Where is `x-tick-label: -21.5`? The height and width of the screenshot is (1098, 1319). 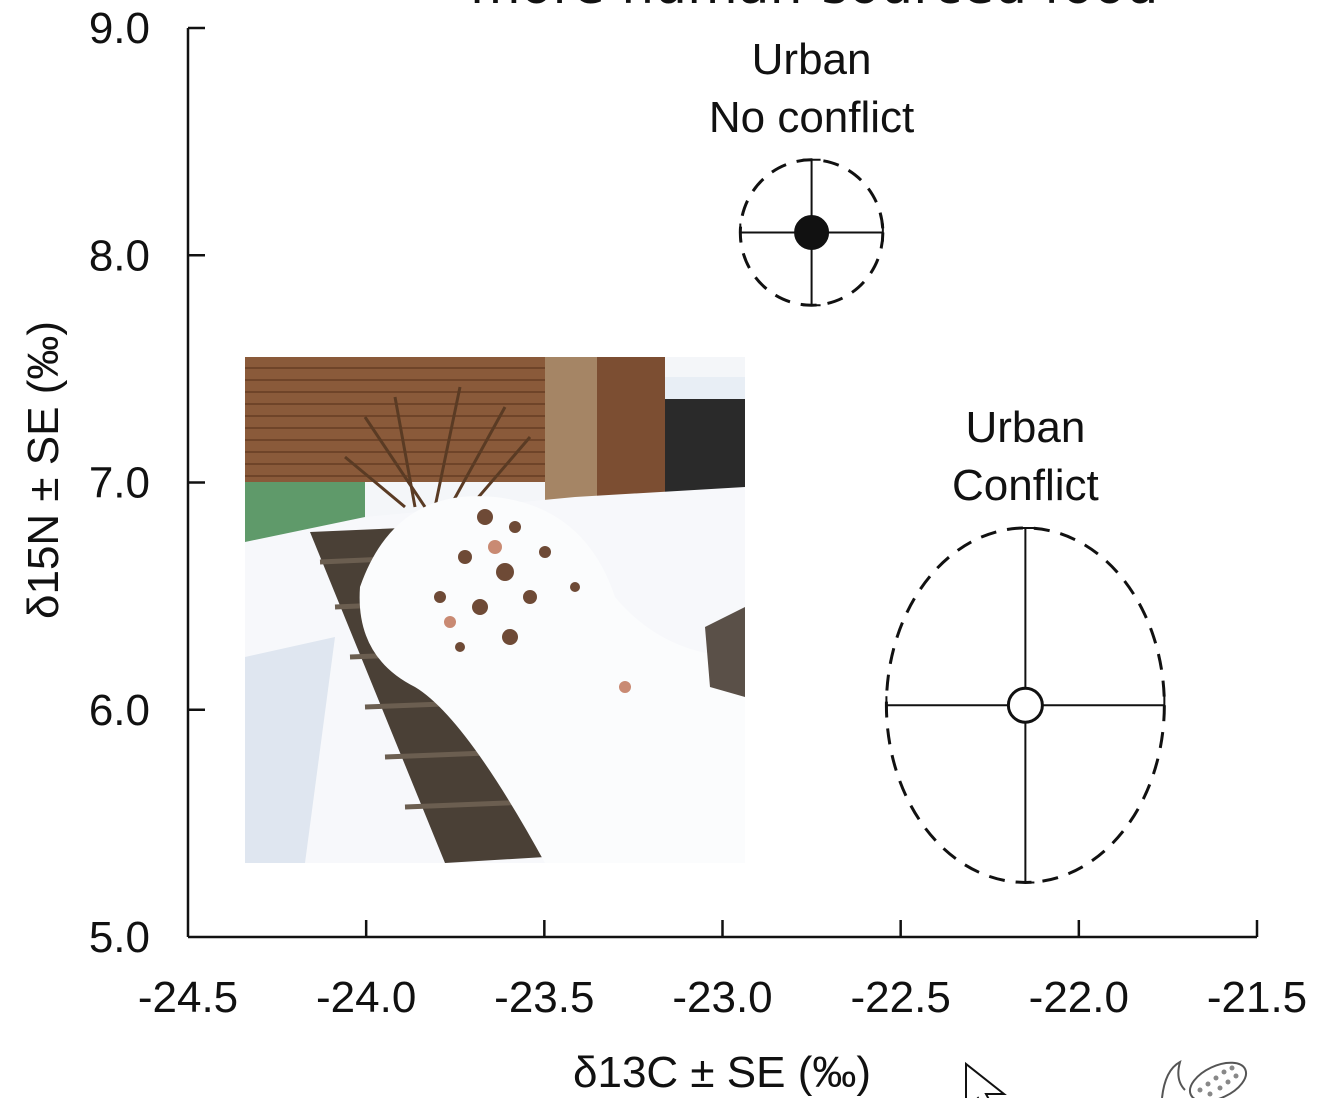
x-tick-label: -21.5 is located at coordinates (1257, 997).